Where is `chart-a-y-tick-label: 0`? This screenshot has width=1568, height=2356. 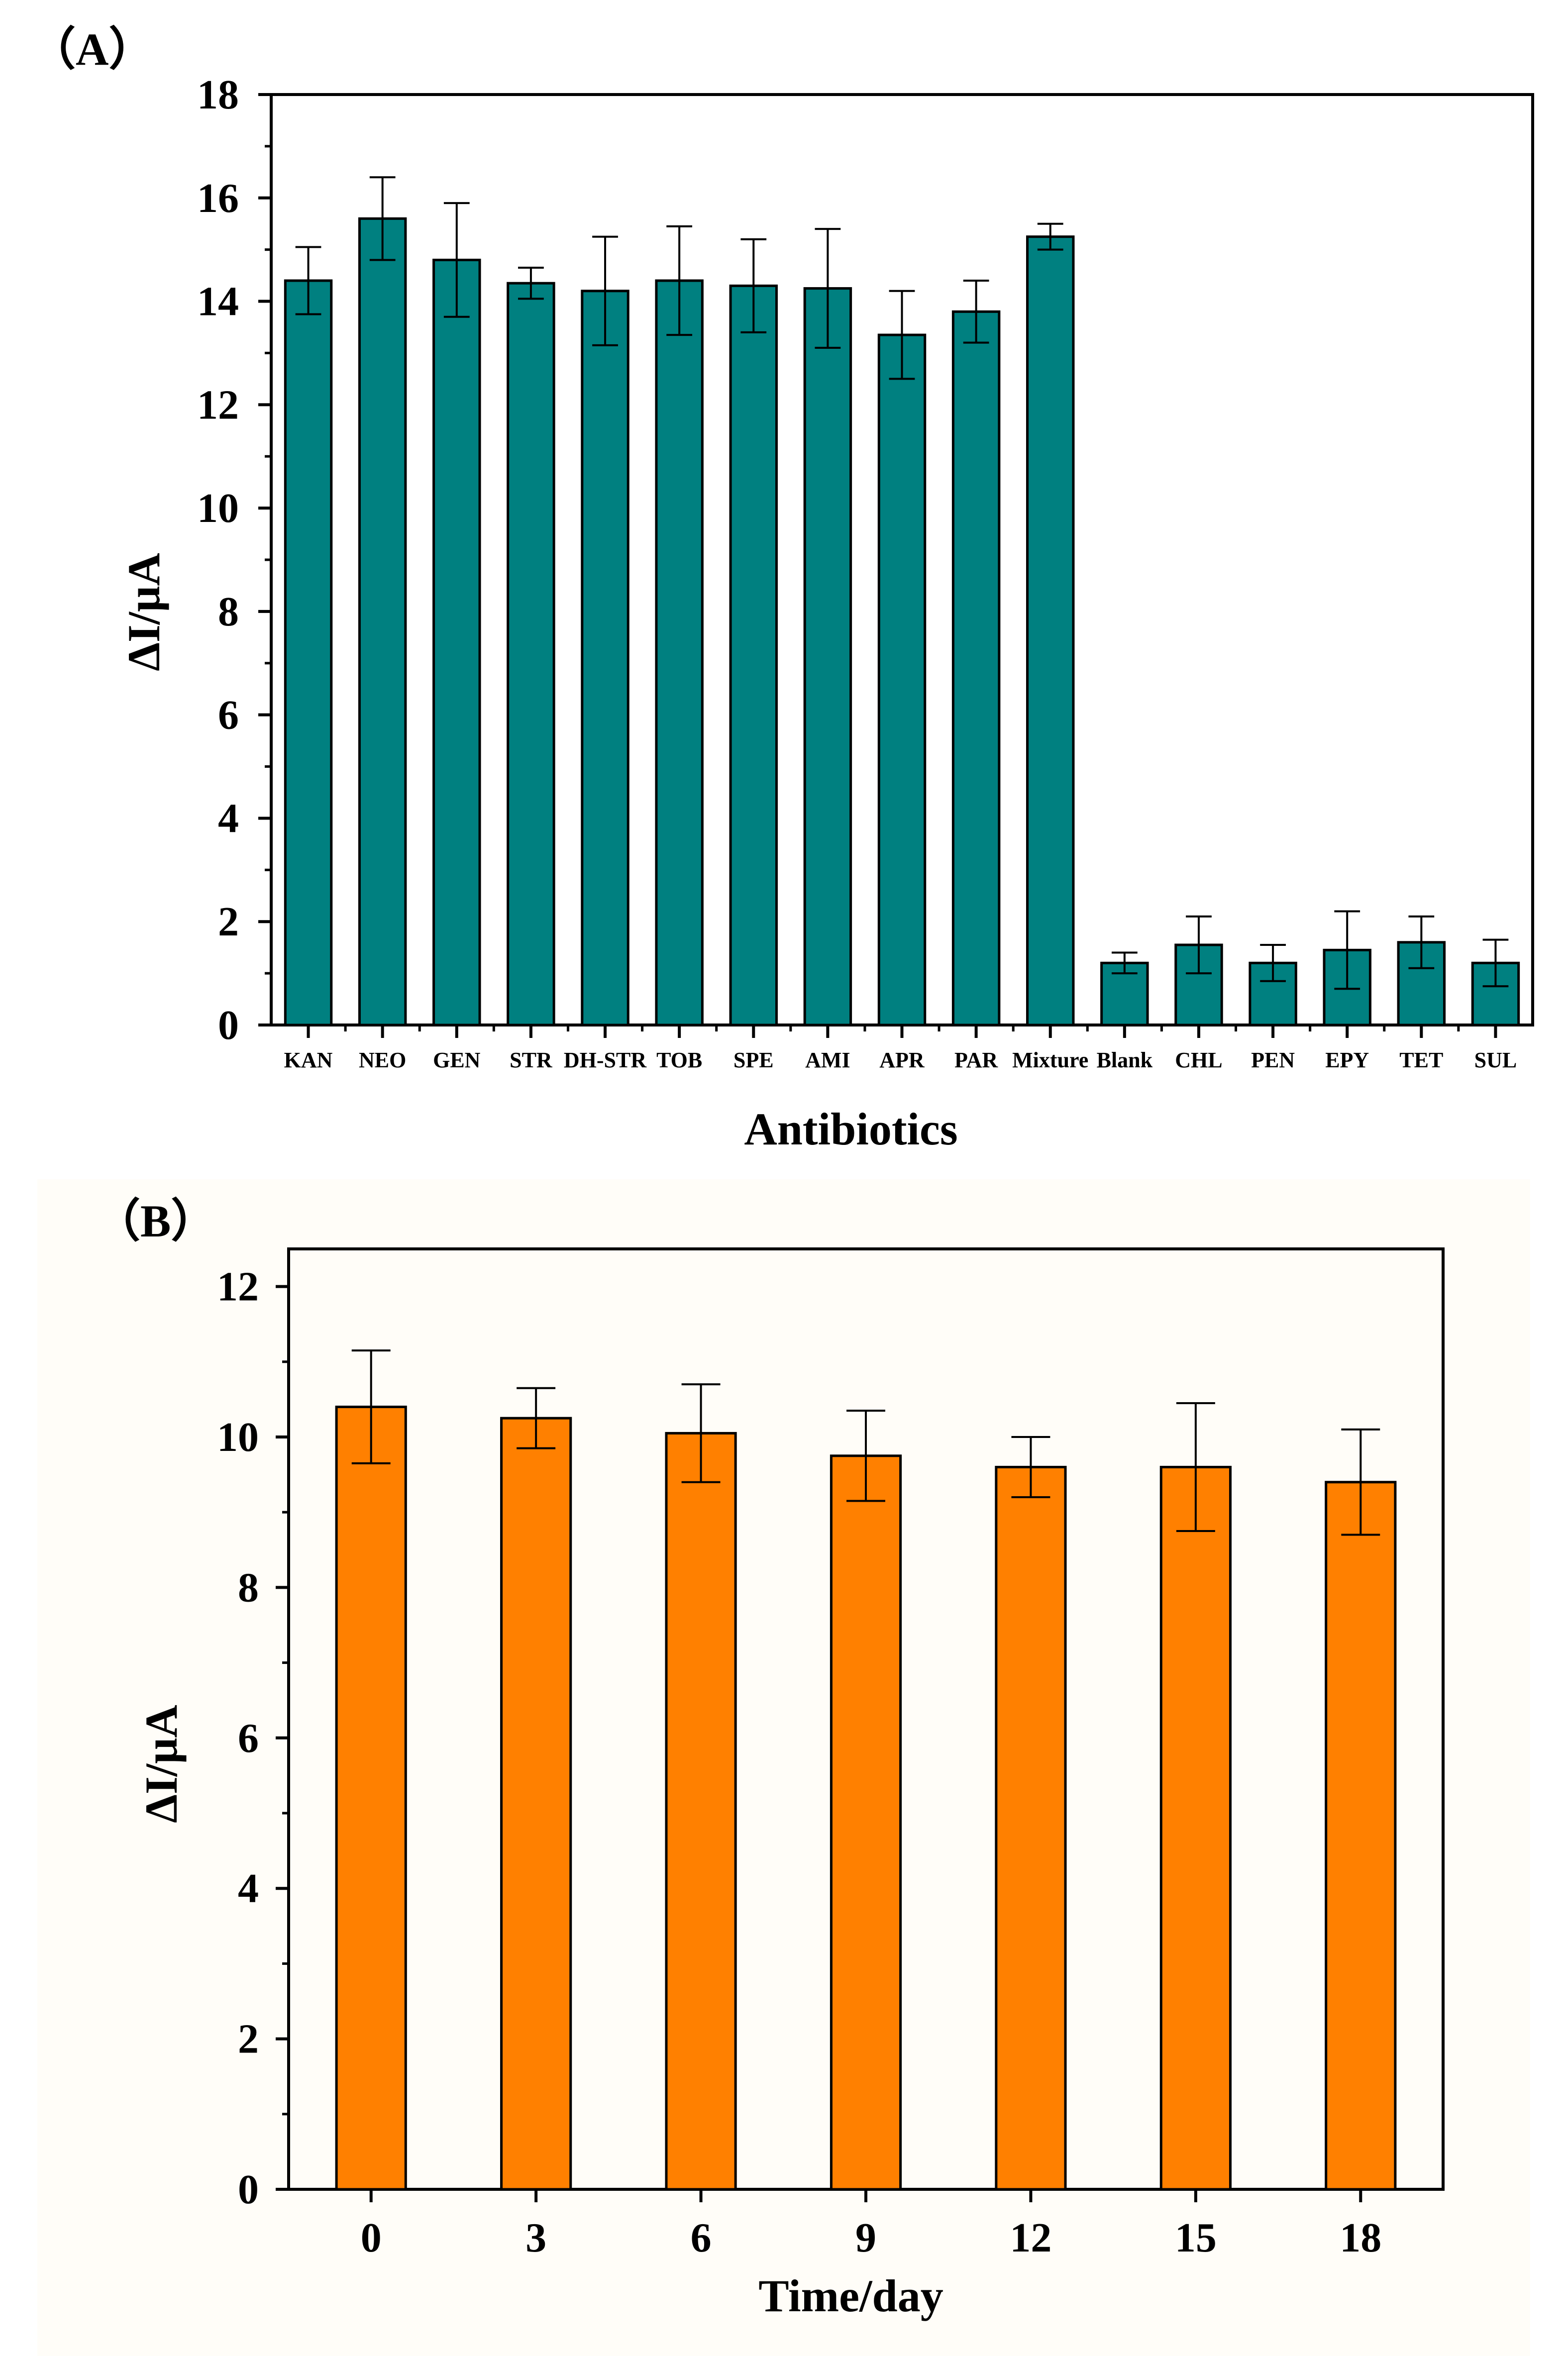
chart-a-y-tick-label: 0 is located at coordinates (228, 1025).